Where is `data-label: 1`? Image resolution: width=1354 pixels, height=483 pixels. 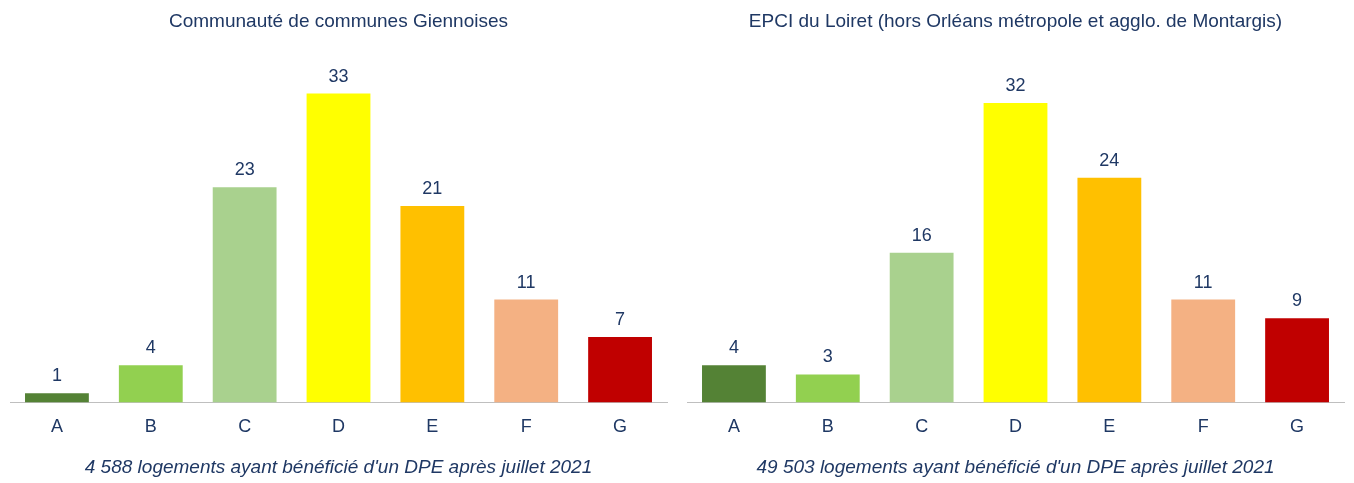 data-label: 1 is located at coordinates (56, 375).